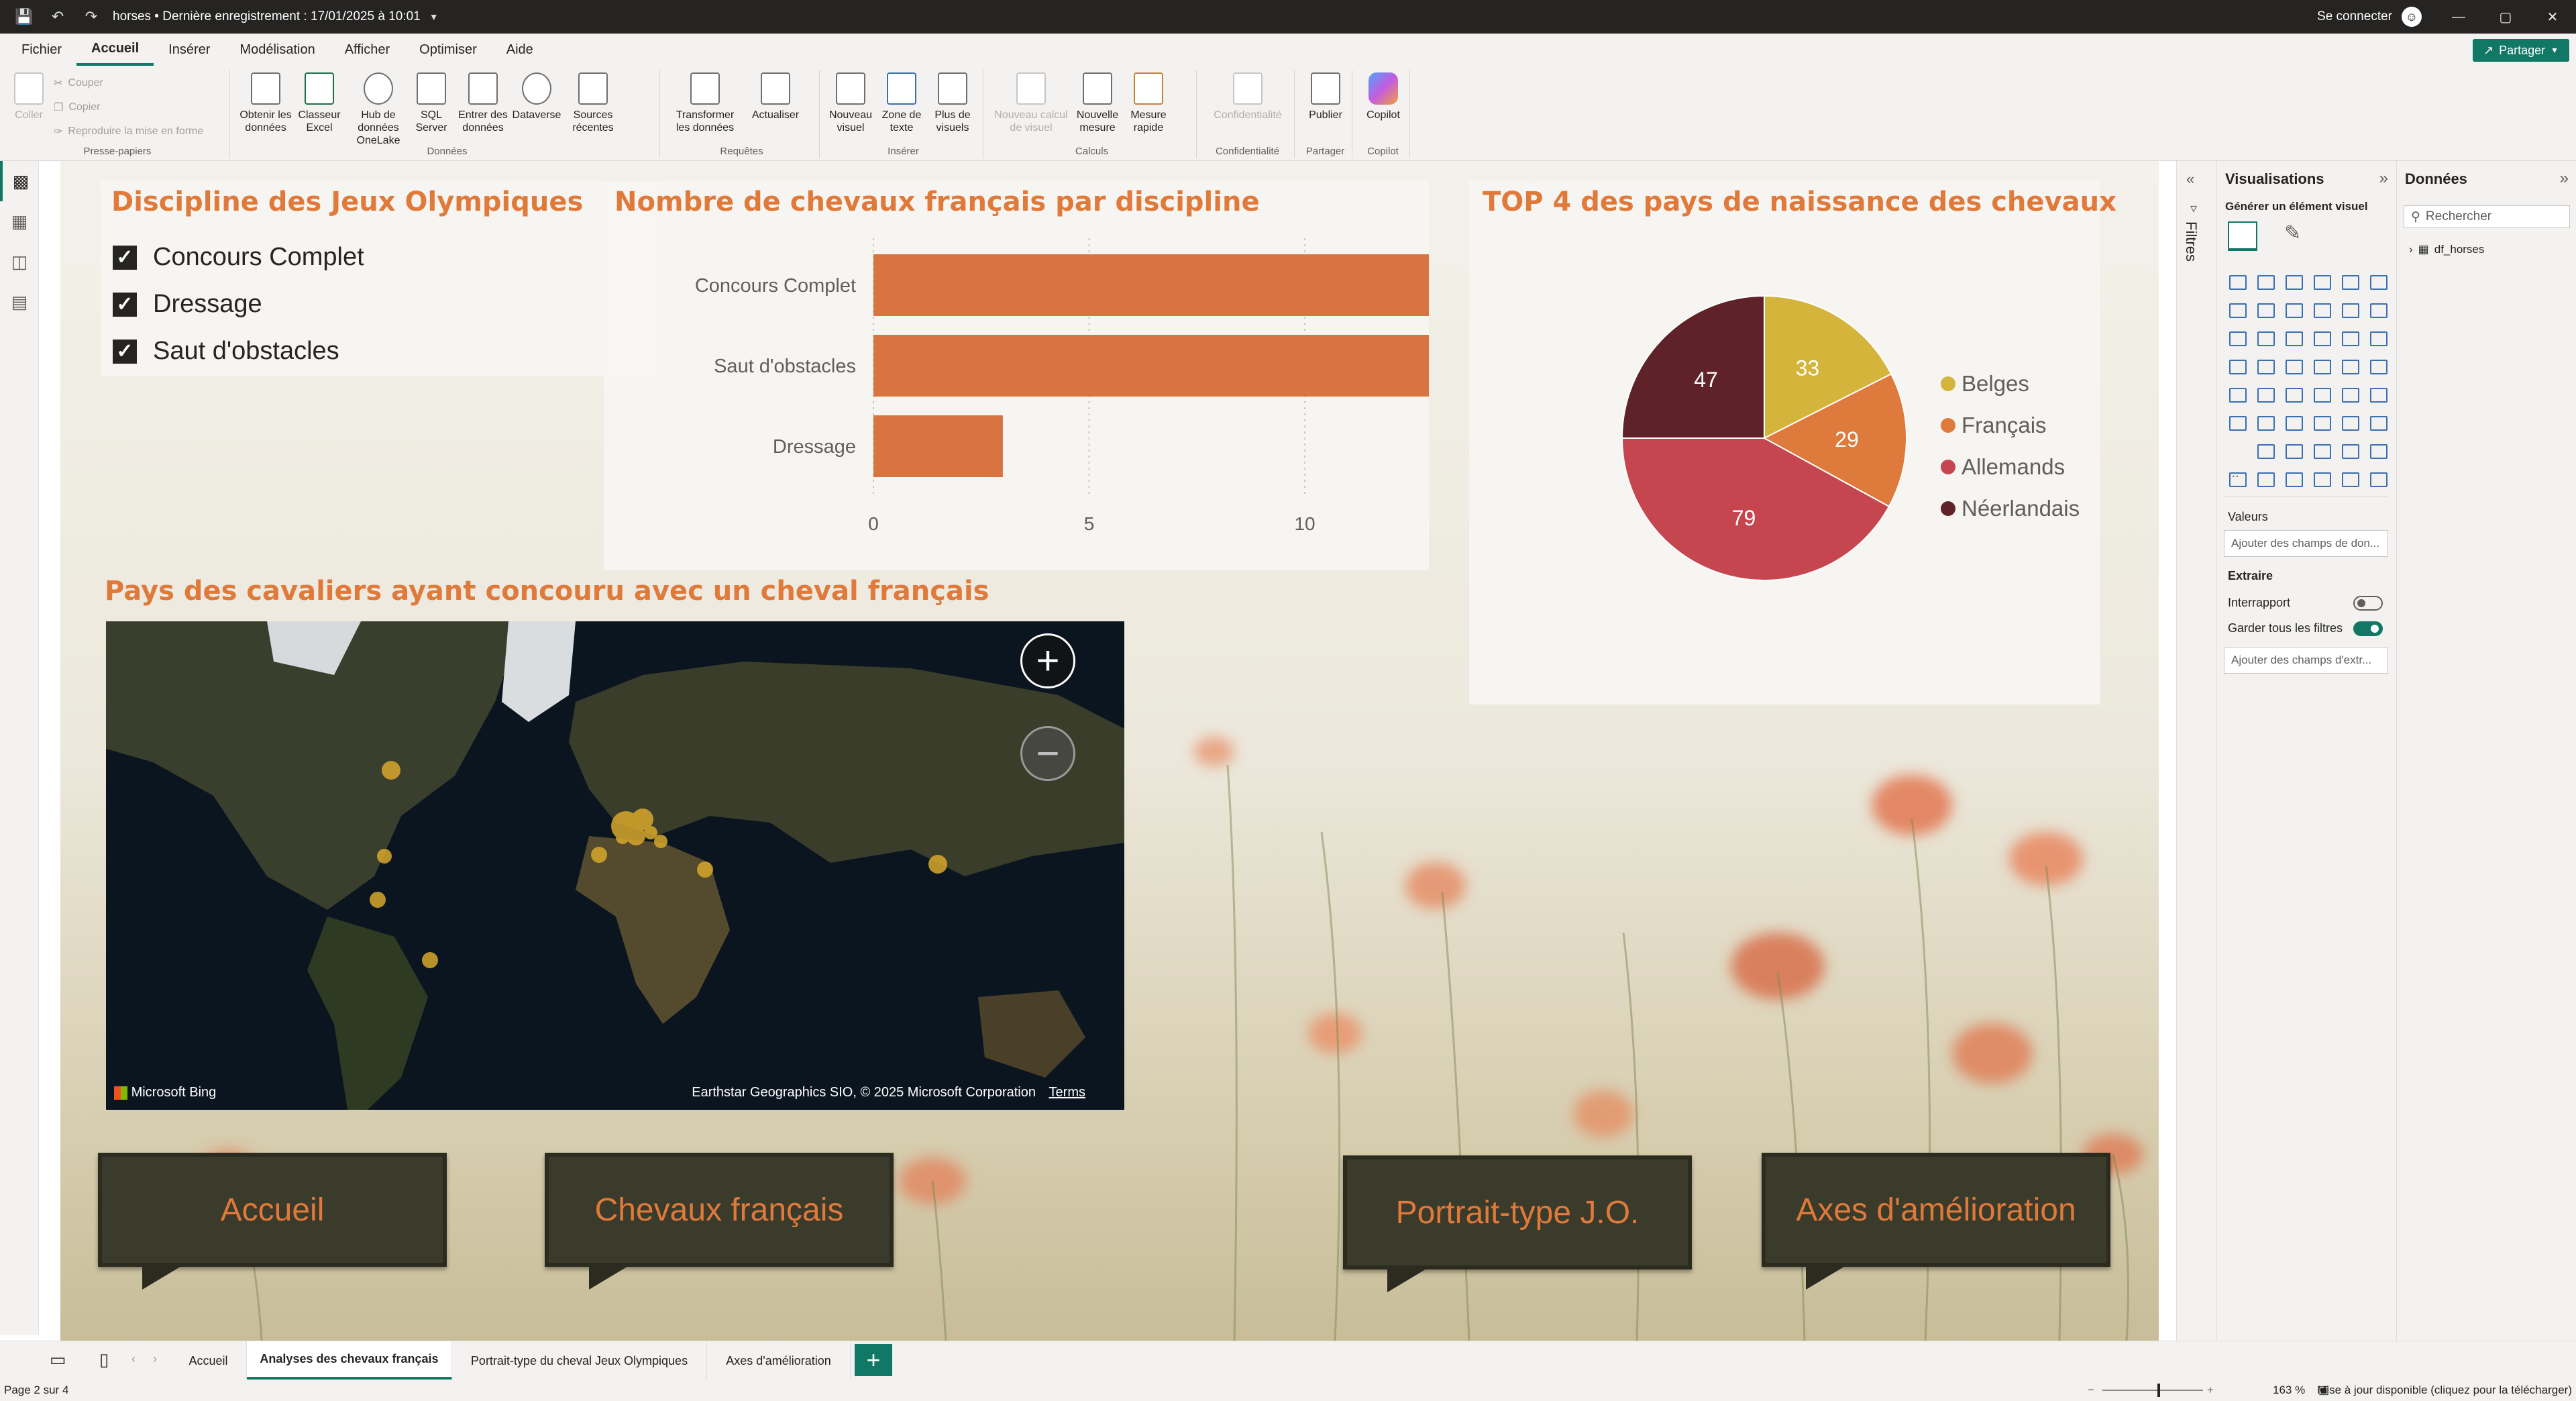 Image resolution: width=2576 pixels, height=1401 pixels. Describe the element at coordinates (2368, 628) in the screenshot. I see `keep-filters-toggle` at that location.